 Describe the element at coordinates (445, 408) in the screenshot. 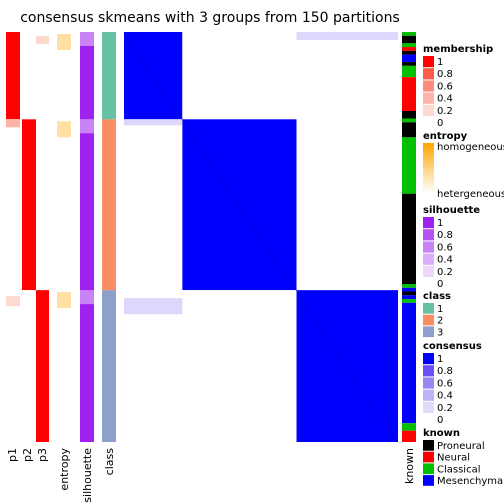

I see `legend-label-consensus-4: 0.2` at that location.